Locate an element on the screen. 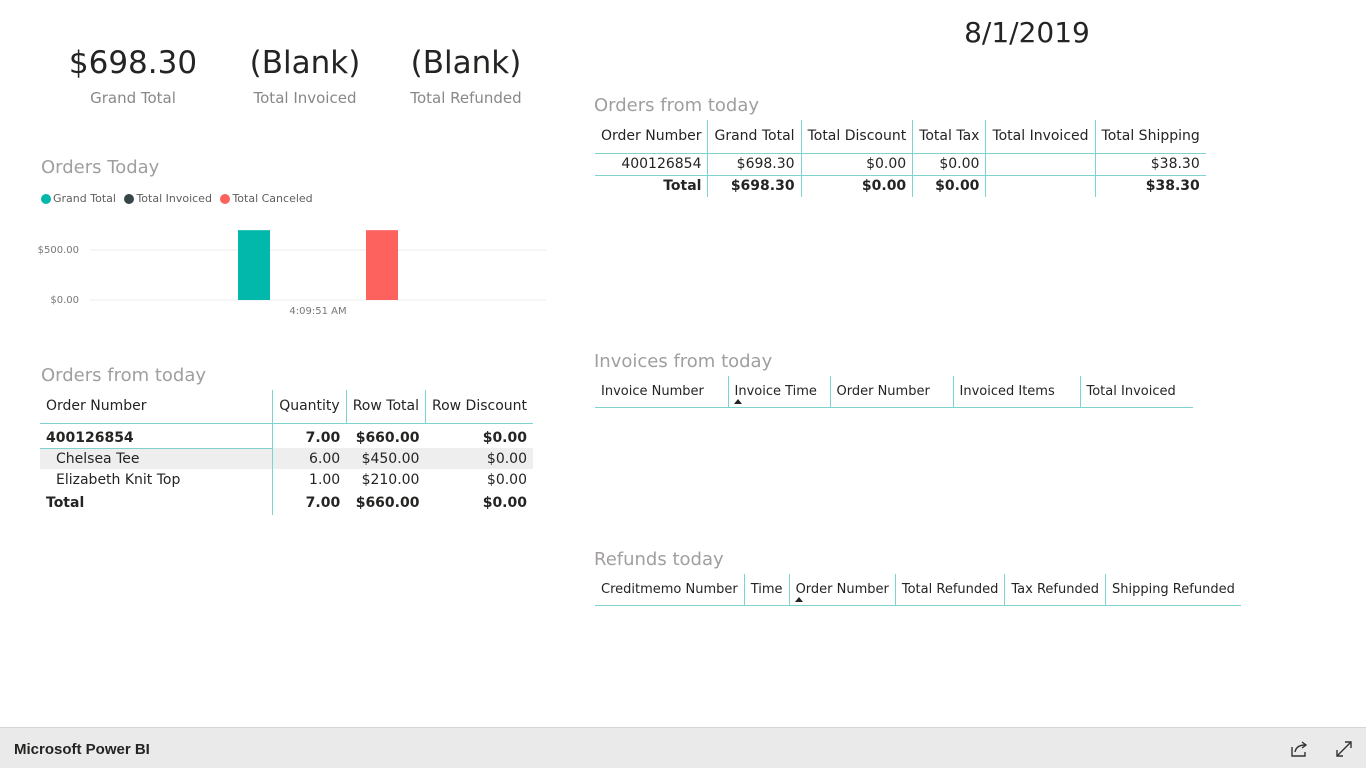 The height and width of the screenshot is (768, 1366). col-total-shipping: Total Shipping is located at coordinates (1150, 137).